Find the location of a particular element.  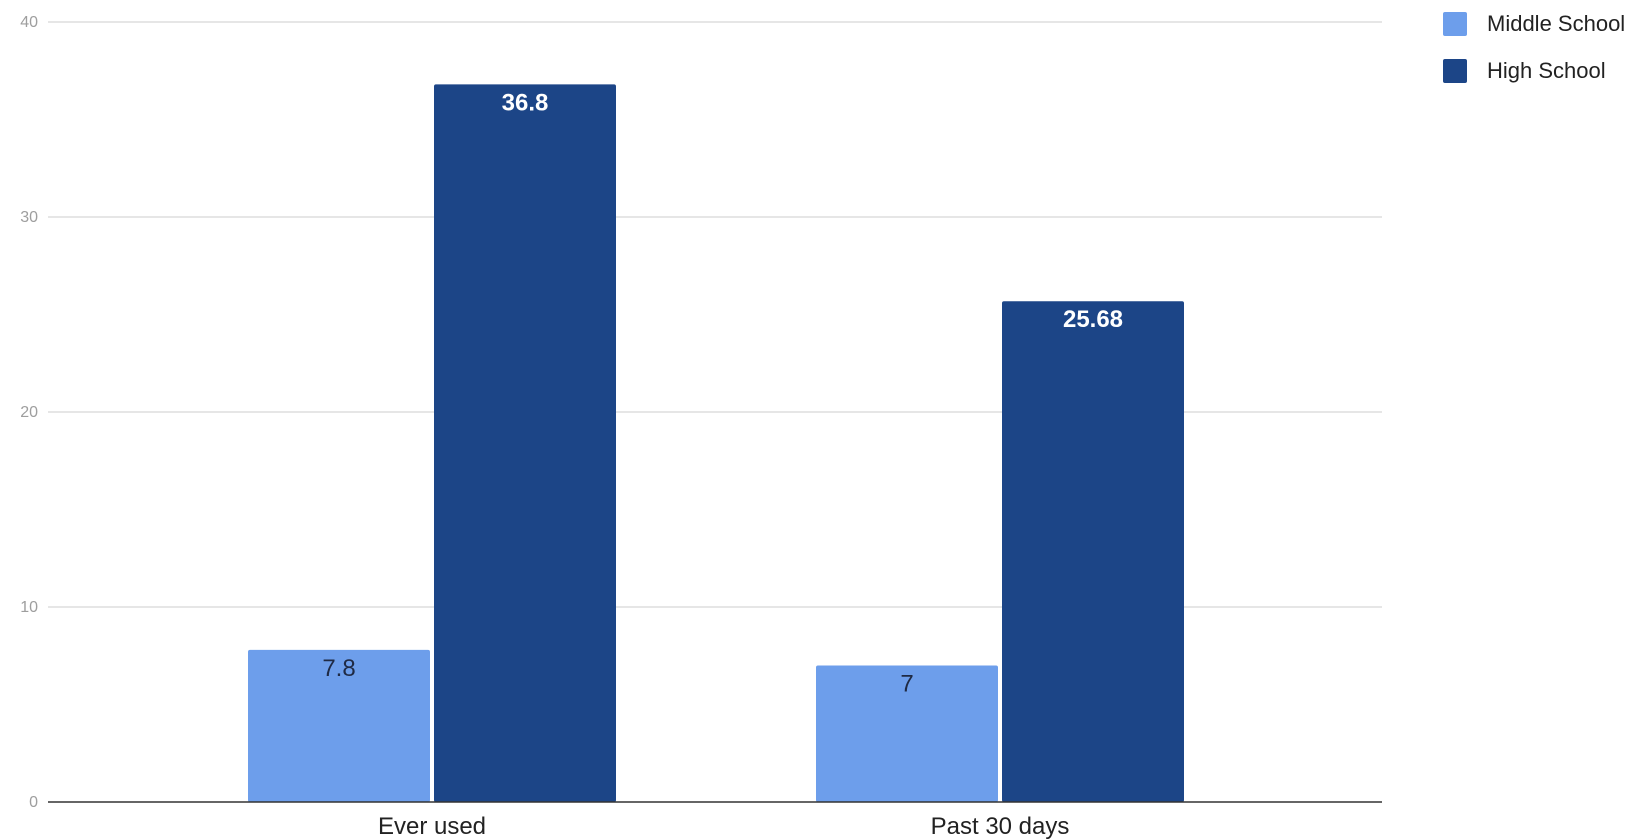

data-label: 36.8 is located at coordinates (525, 102).